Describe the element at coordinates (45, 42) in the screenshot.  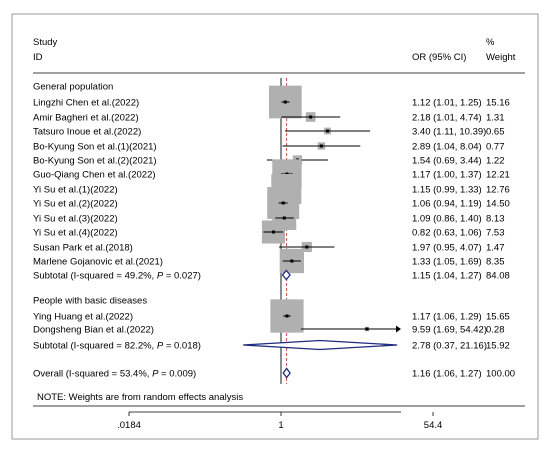
I see `header-study: Study` at that location.